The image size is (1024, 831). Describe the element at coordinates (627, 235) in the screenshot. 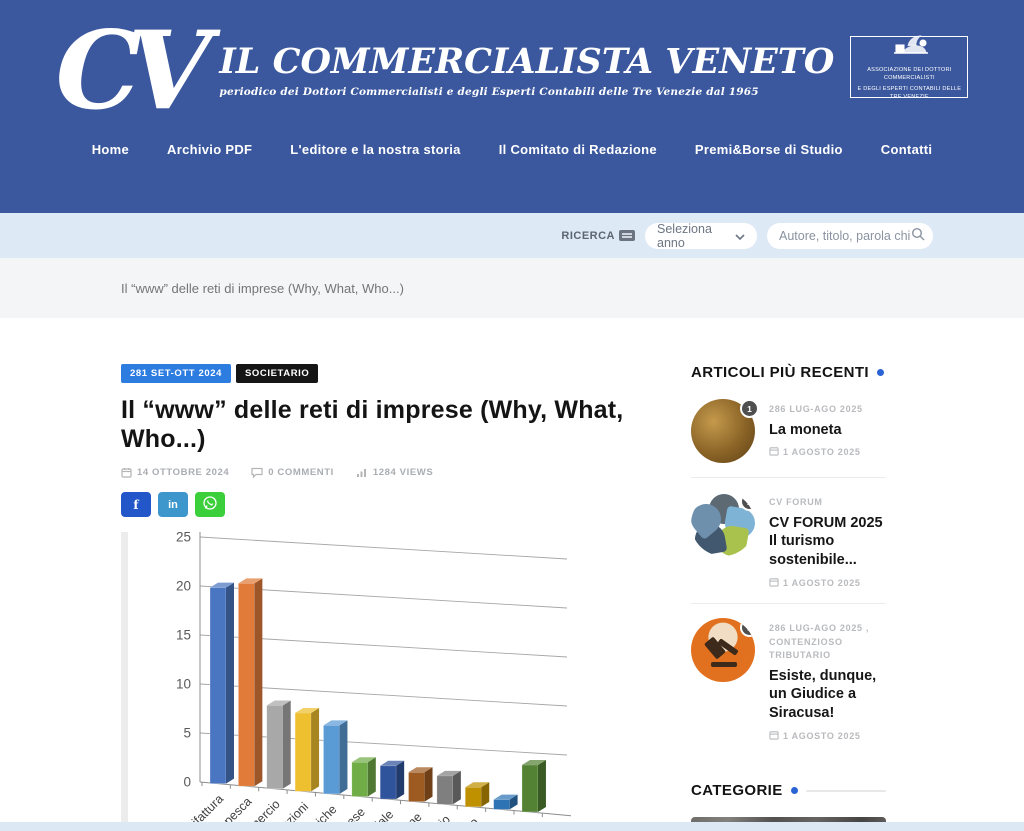

I see `search-settings-icon` at that location.